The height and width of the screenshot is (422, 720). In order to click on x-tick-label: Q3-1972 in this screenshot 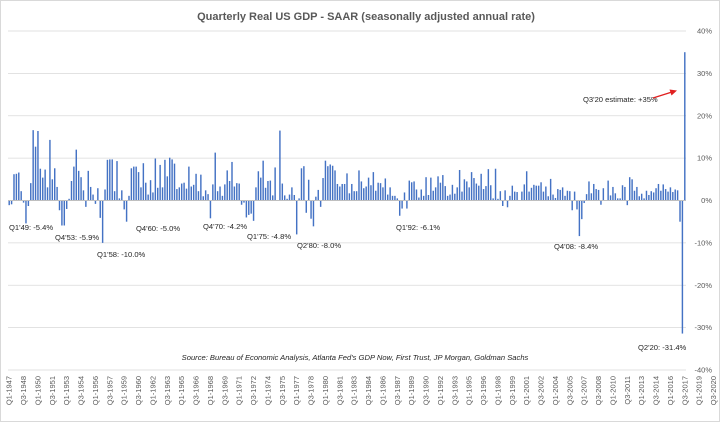, I will do `click(253, 390)`.